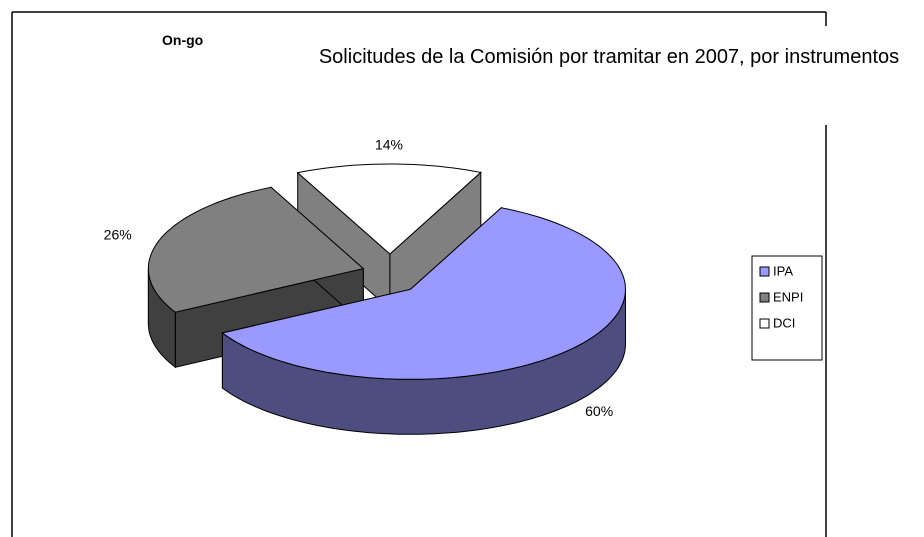  What do you see at coordinates (788, 296) in the screenshot?
I see `legend-label: ENPI` at bounding box center [788, 296].